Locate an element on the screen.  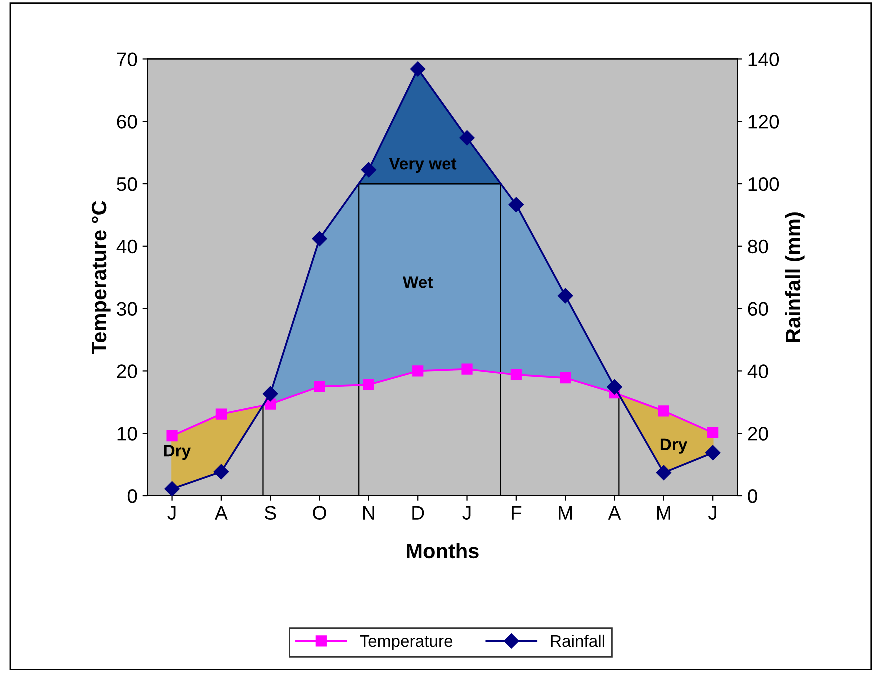
y-tick-label: 60 is located at coordinates (127, 122).